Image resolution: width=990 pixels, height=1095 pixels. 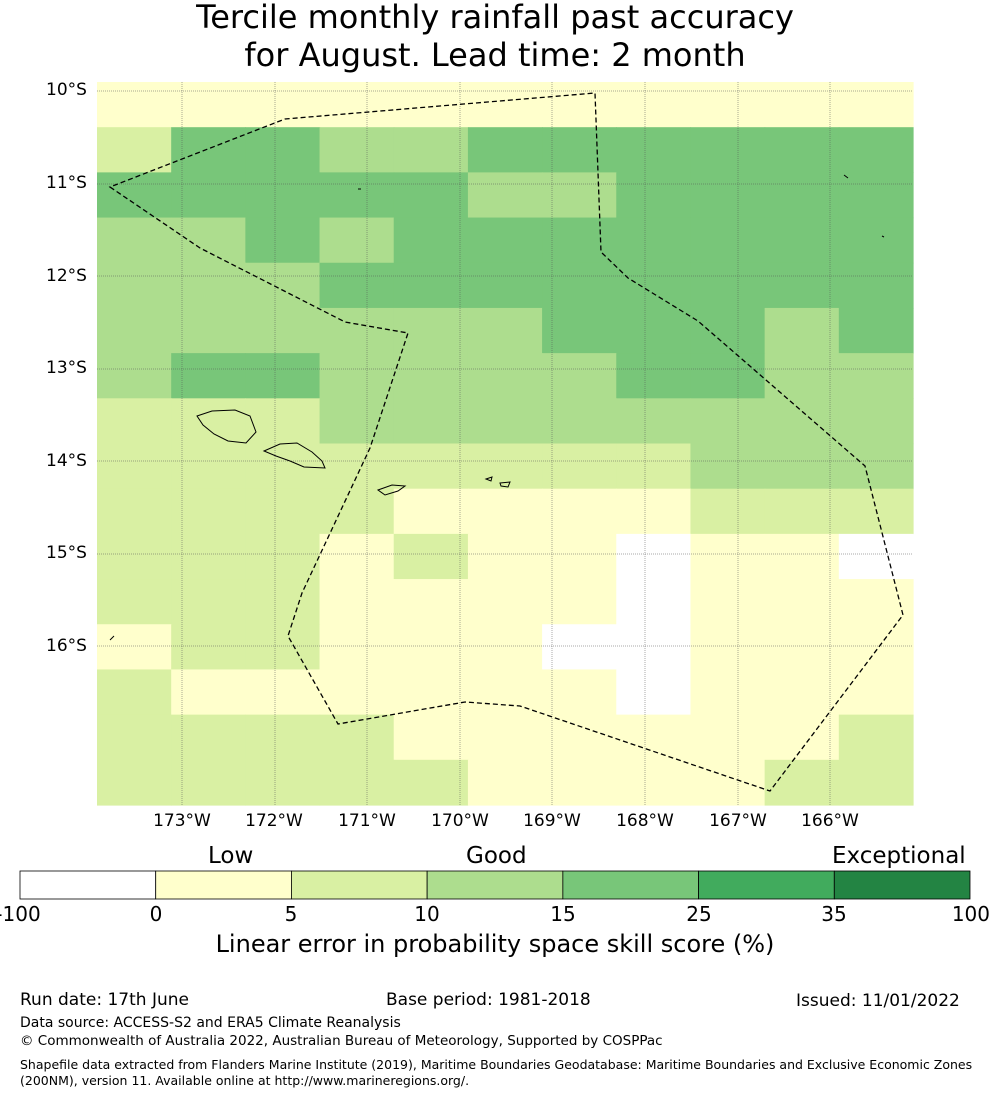 I want to click on tokelau-islet, so click(x=883, y=236).